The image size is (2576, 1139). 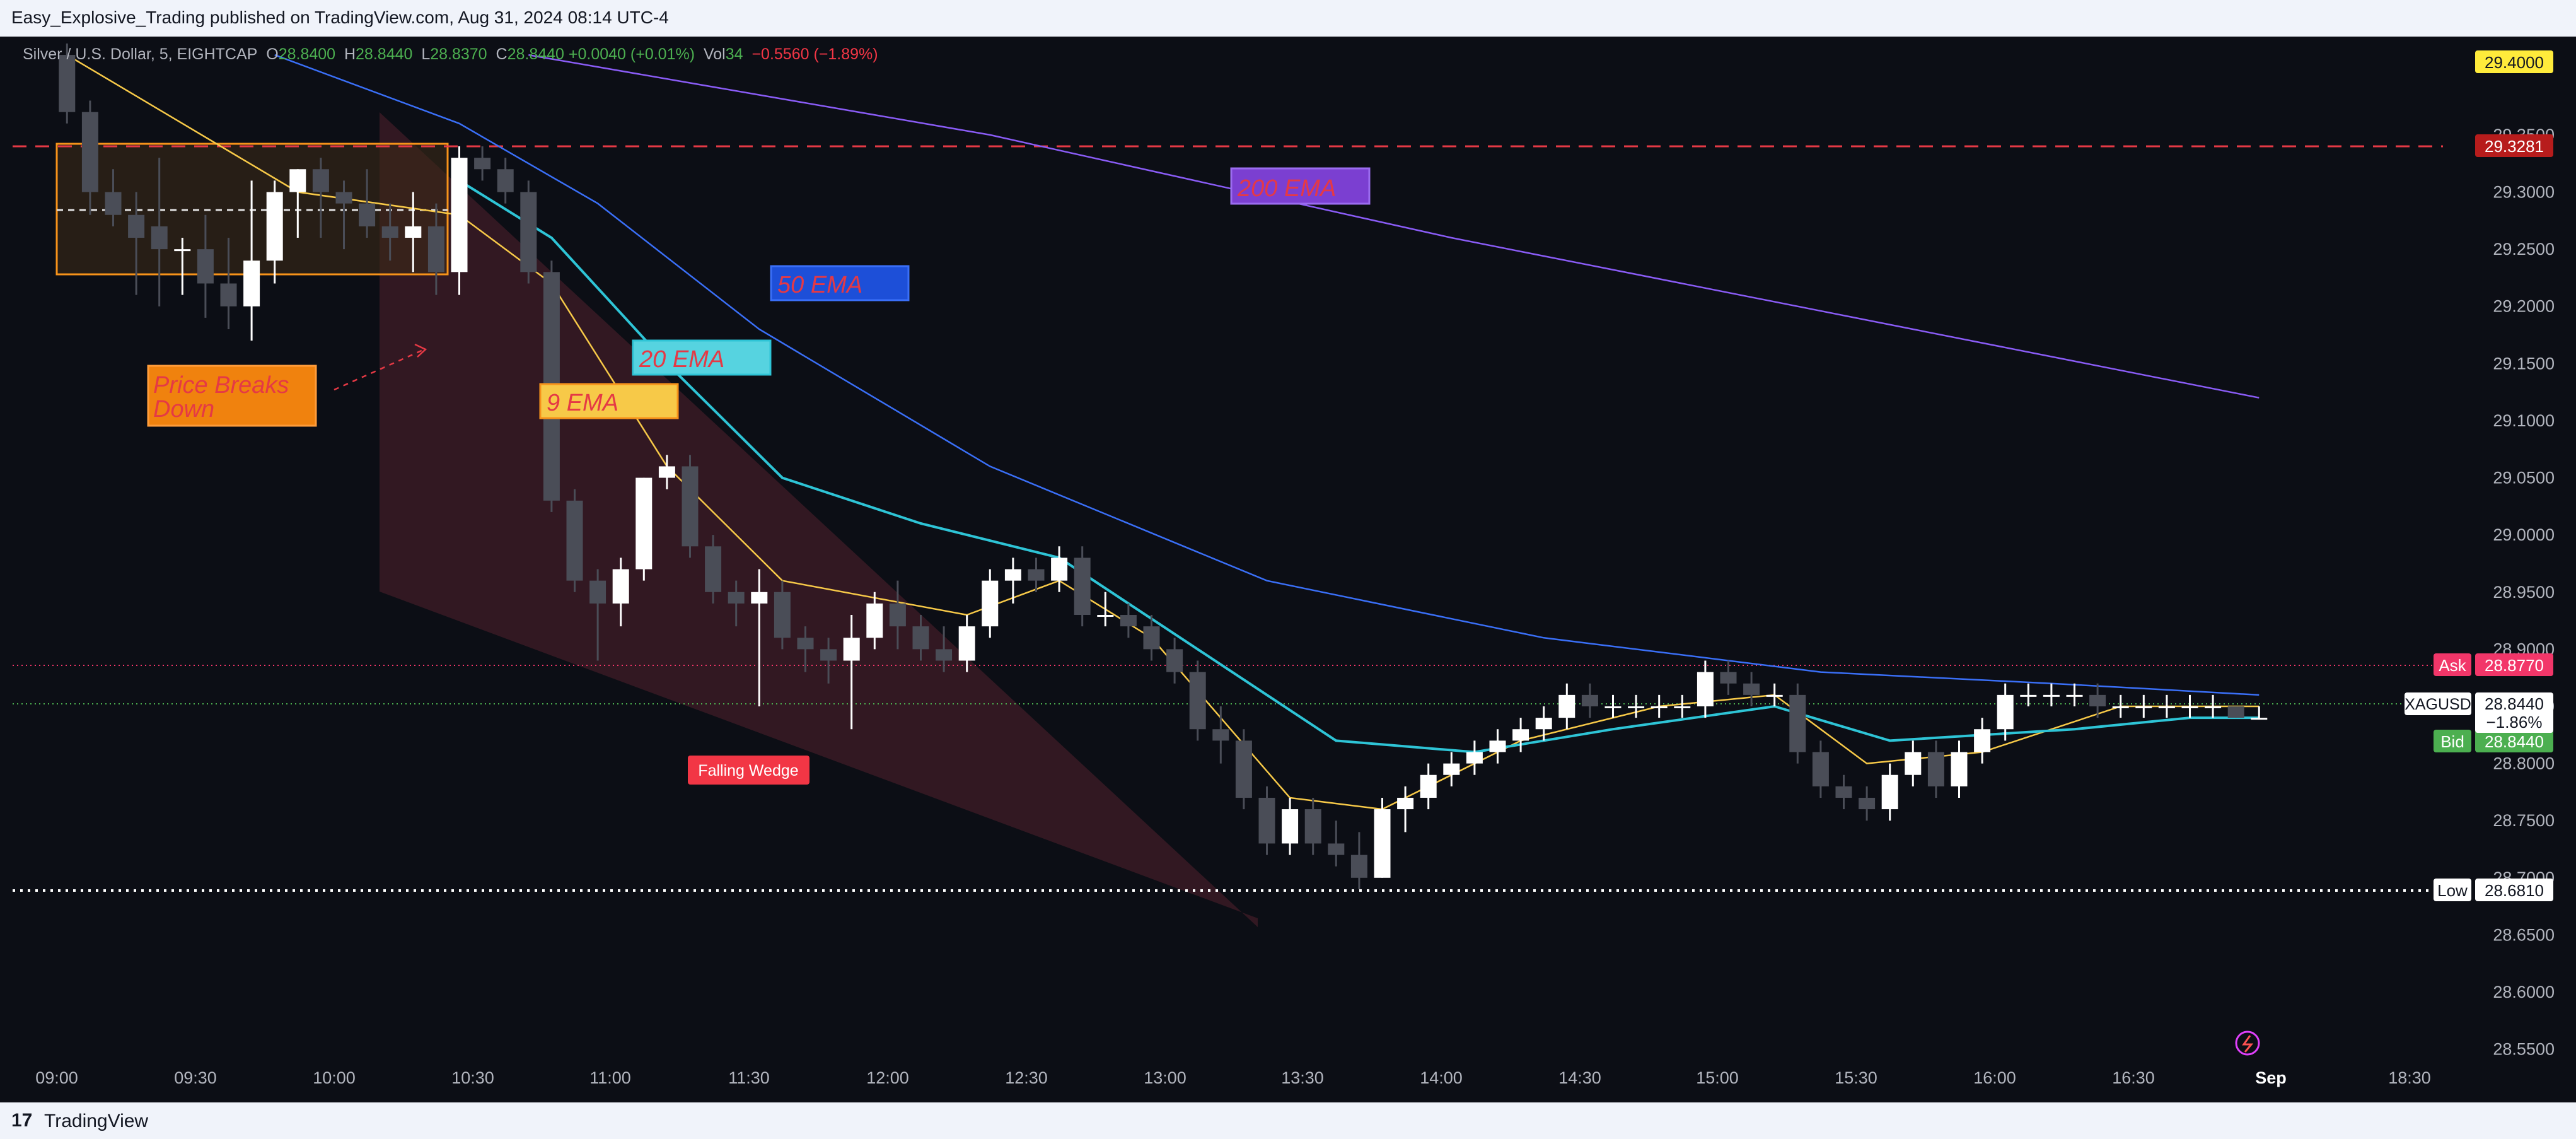 What do you see at coordinates (840, 283) in the screenshot?
I see `label-50-ema-box` at bounding box center [840, 283].